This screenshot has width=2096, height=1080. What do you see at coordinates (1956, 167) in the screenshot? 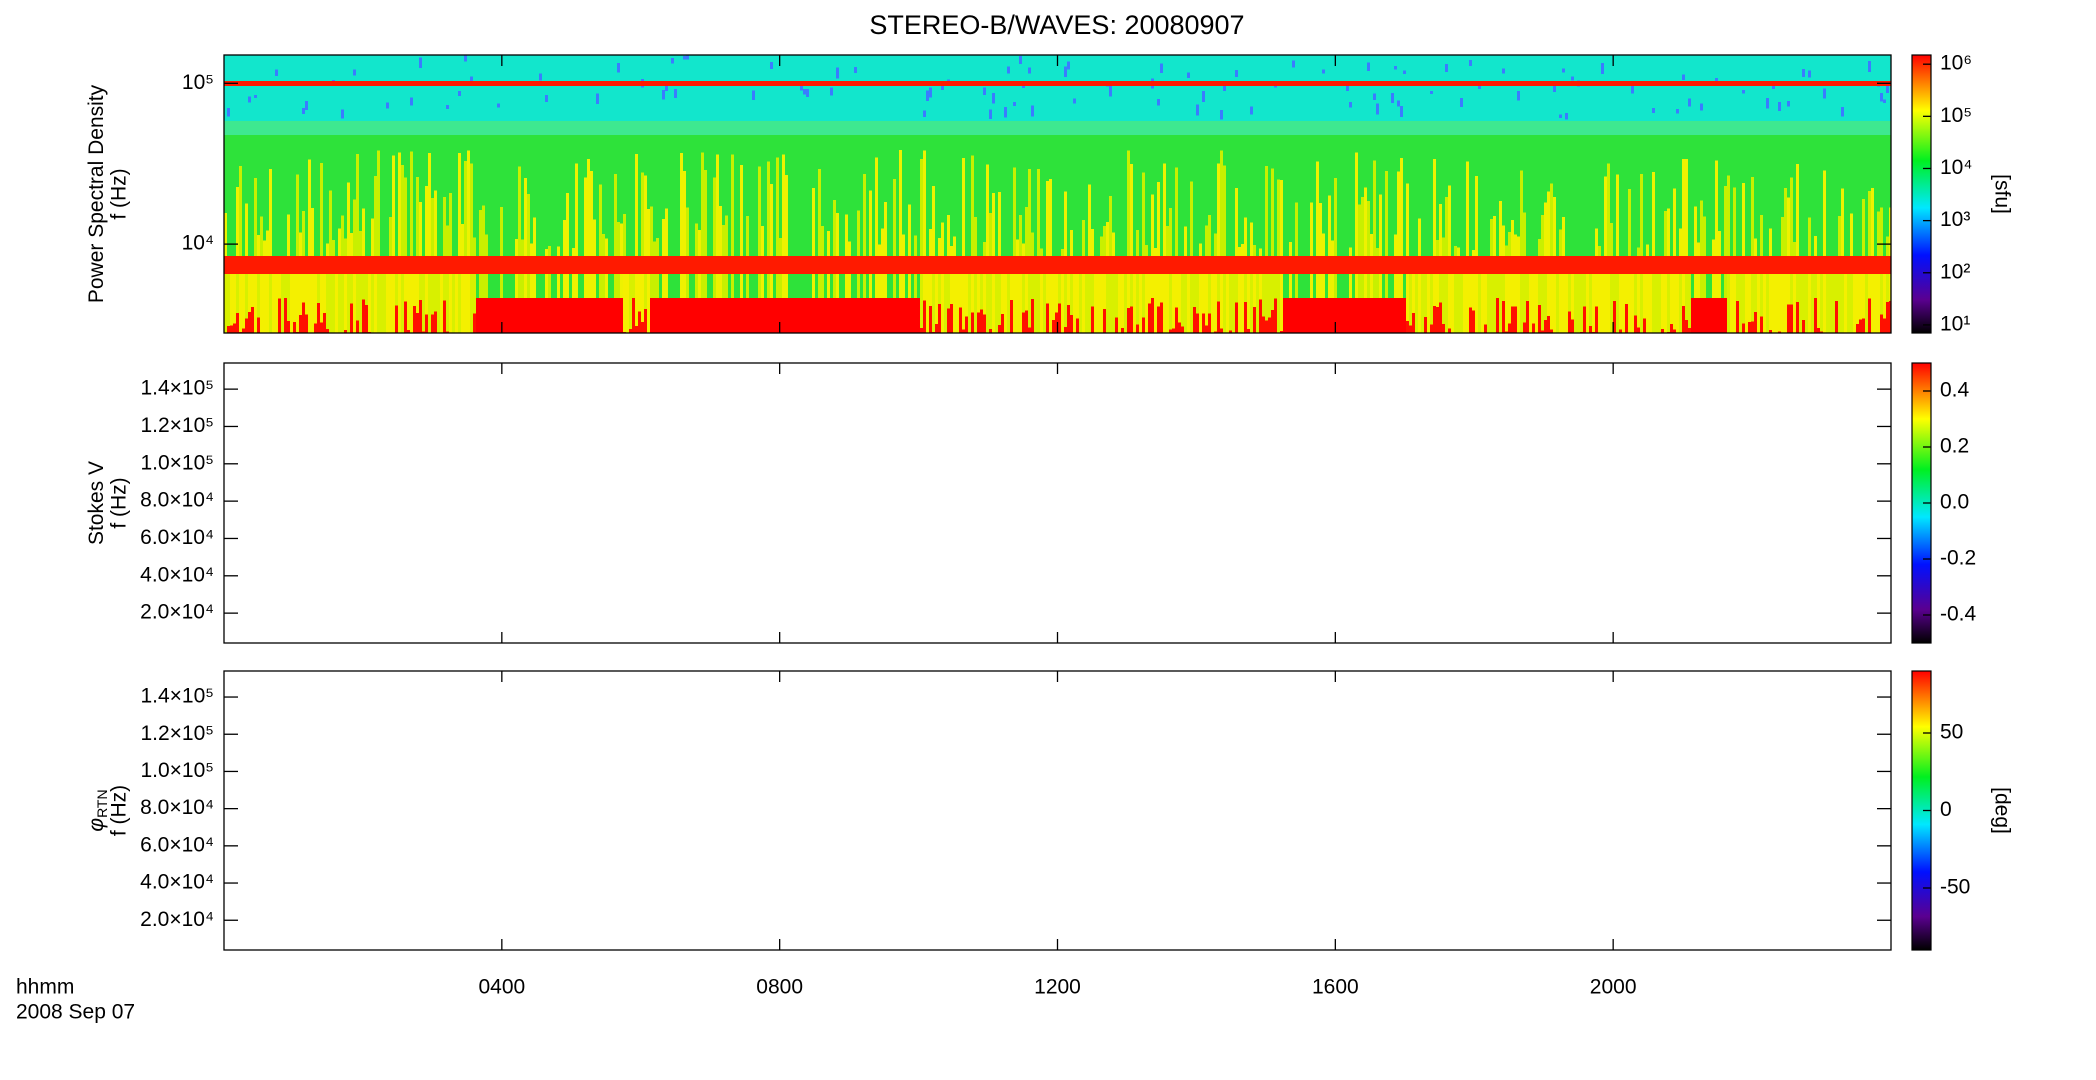
I see `colorbar-tick-label: 10⁴` at bounding box center [1956, 167].